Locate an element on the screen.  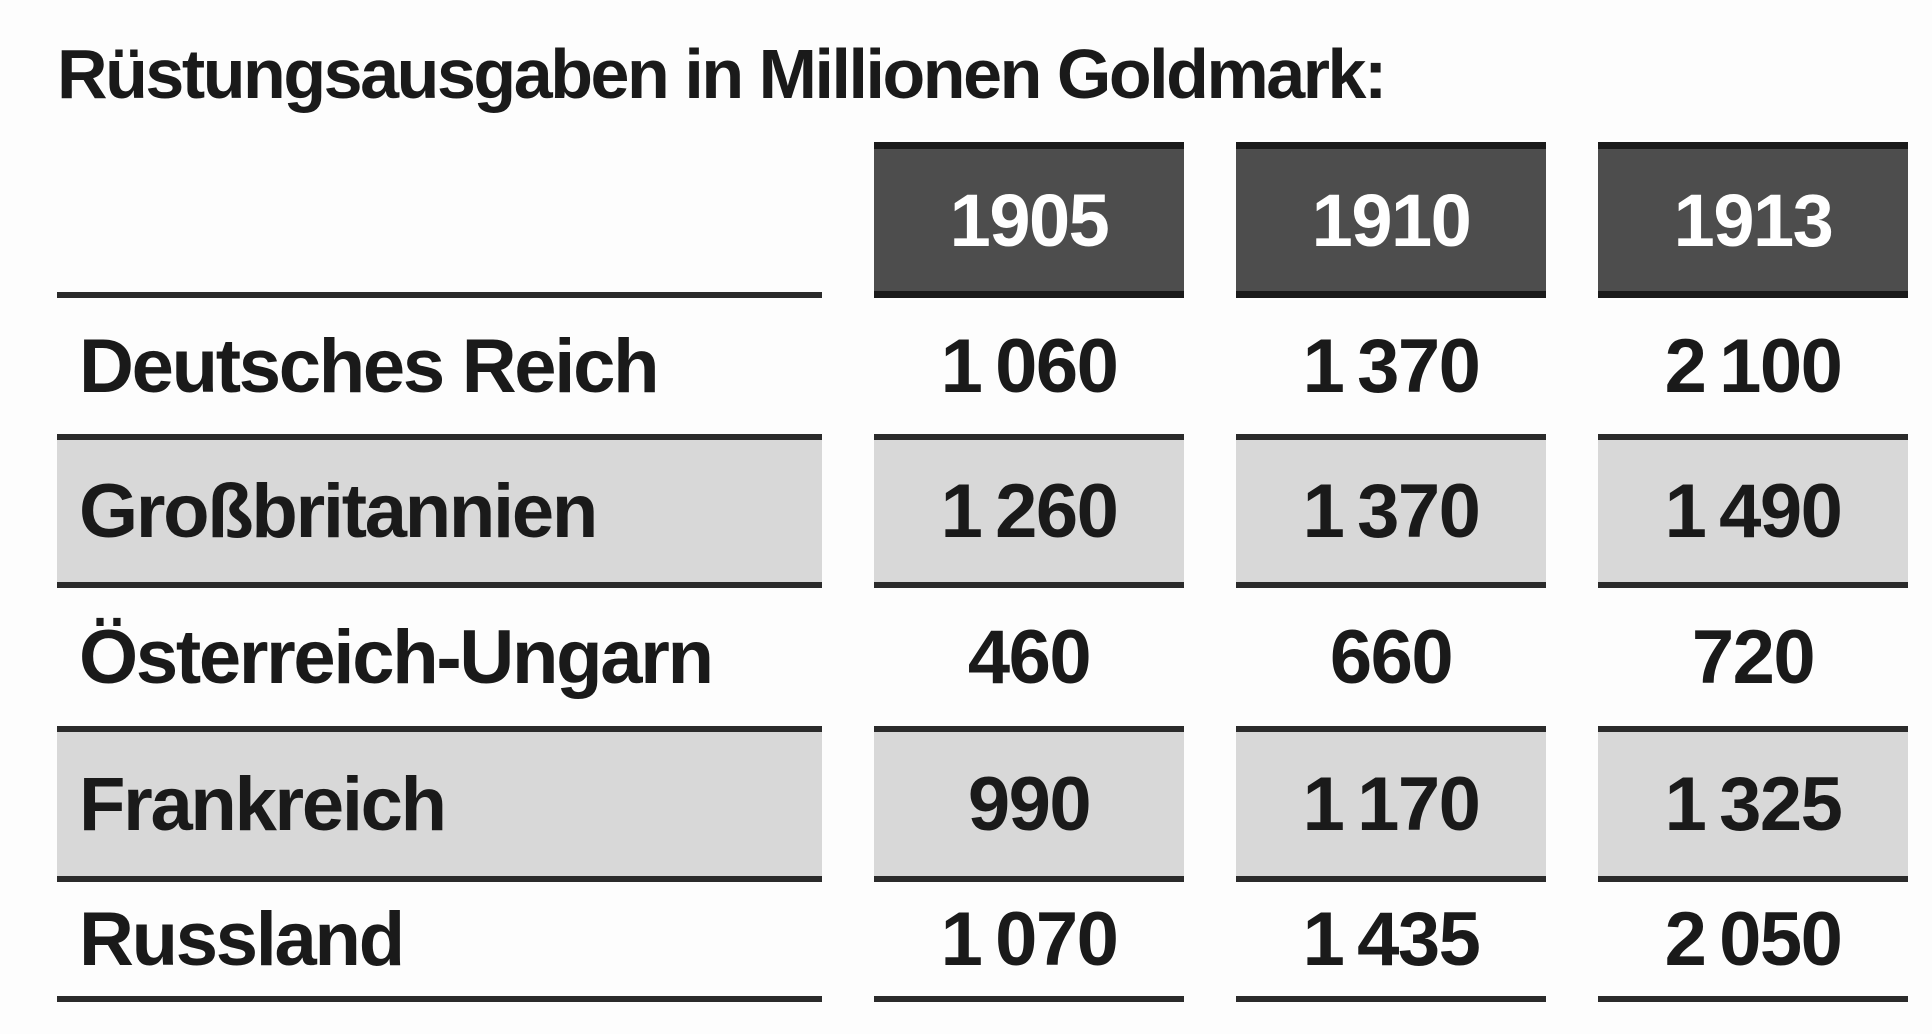
value-grossbritannien-1910: 1 370 is located at coordinates (1391, 511).